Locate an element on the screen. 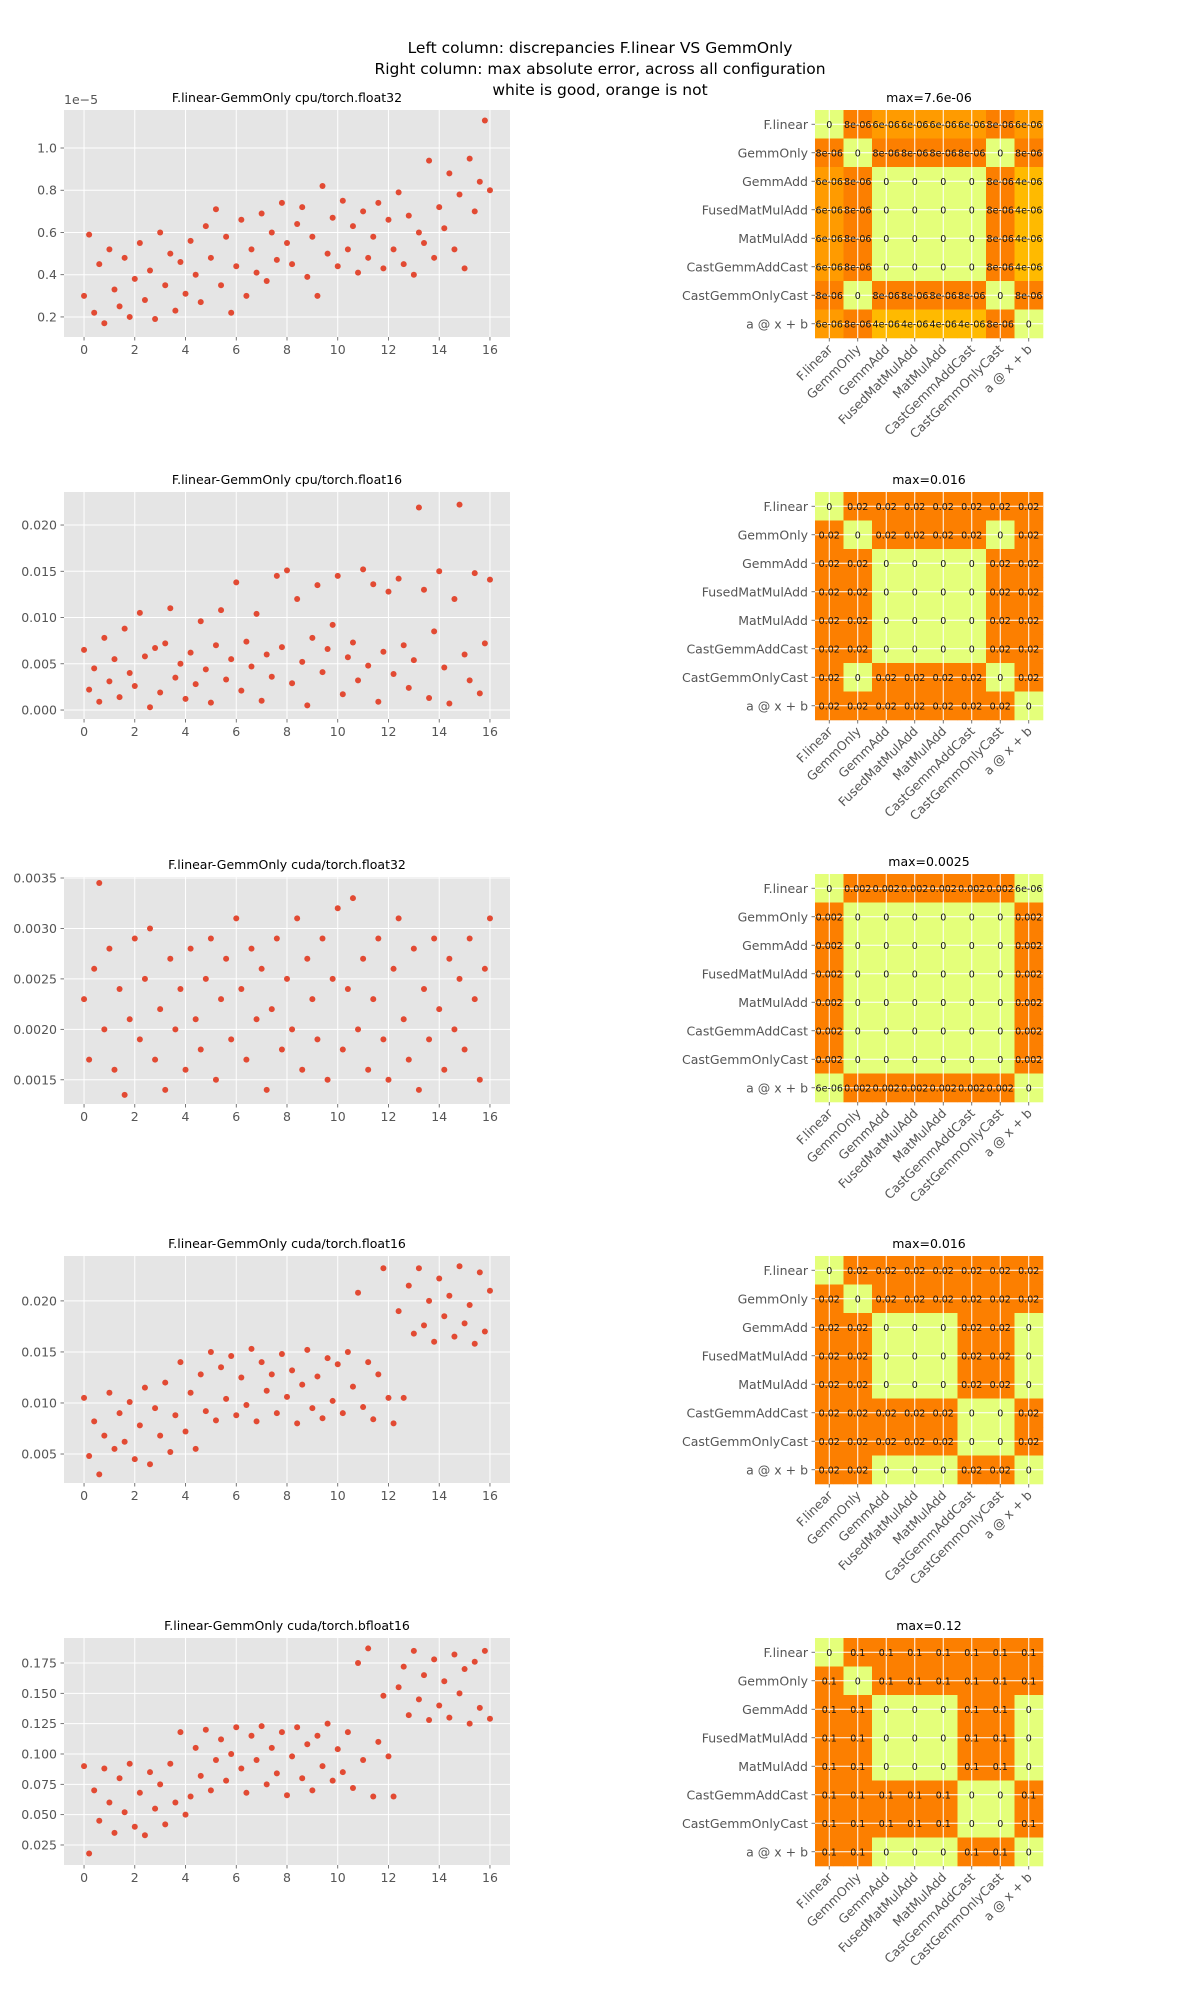 The image size is (1200, 2000). row-label: CastGemmOnlyCast is located at coordinates (745, 677).